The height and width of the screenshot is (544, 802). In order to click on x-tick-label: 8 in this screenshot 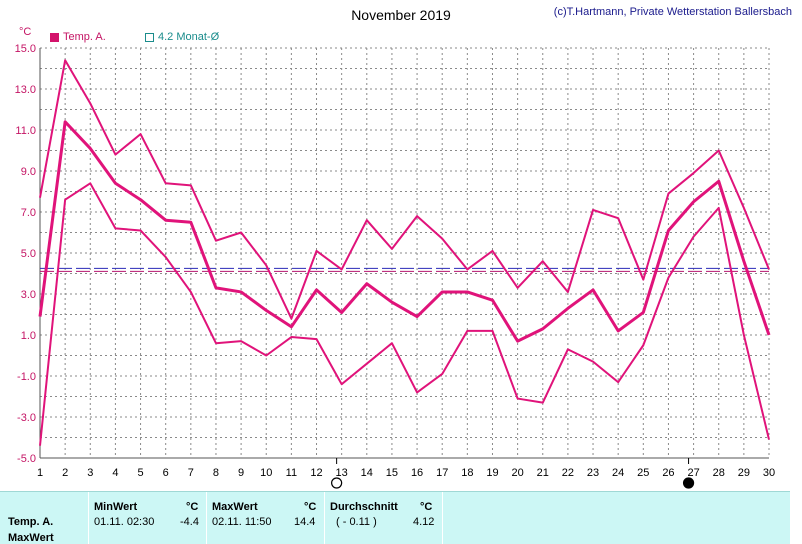, I will do `click(216, 473)`.